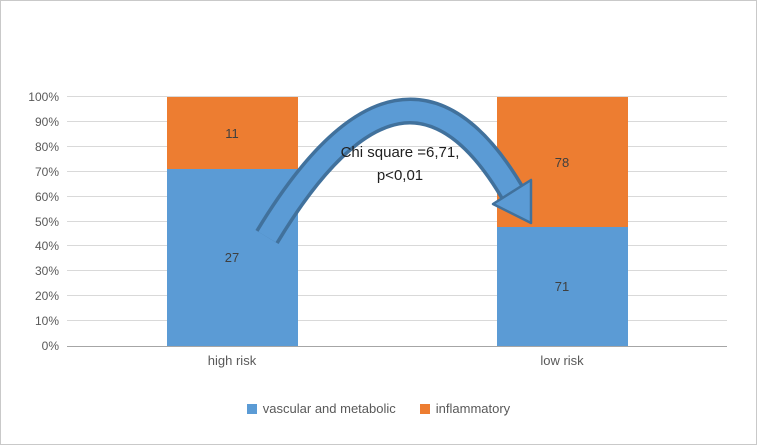  I want to click on annotation-line2: p<0,01, so click(400, 176).